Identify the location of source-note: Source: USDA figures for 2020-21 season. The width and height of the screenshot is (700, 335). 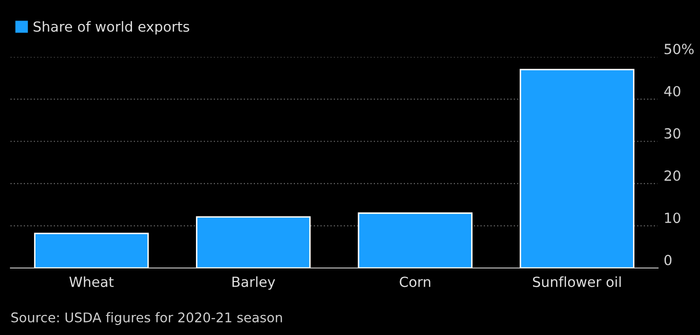
(146, 318).